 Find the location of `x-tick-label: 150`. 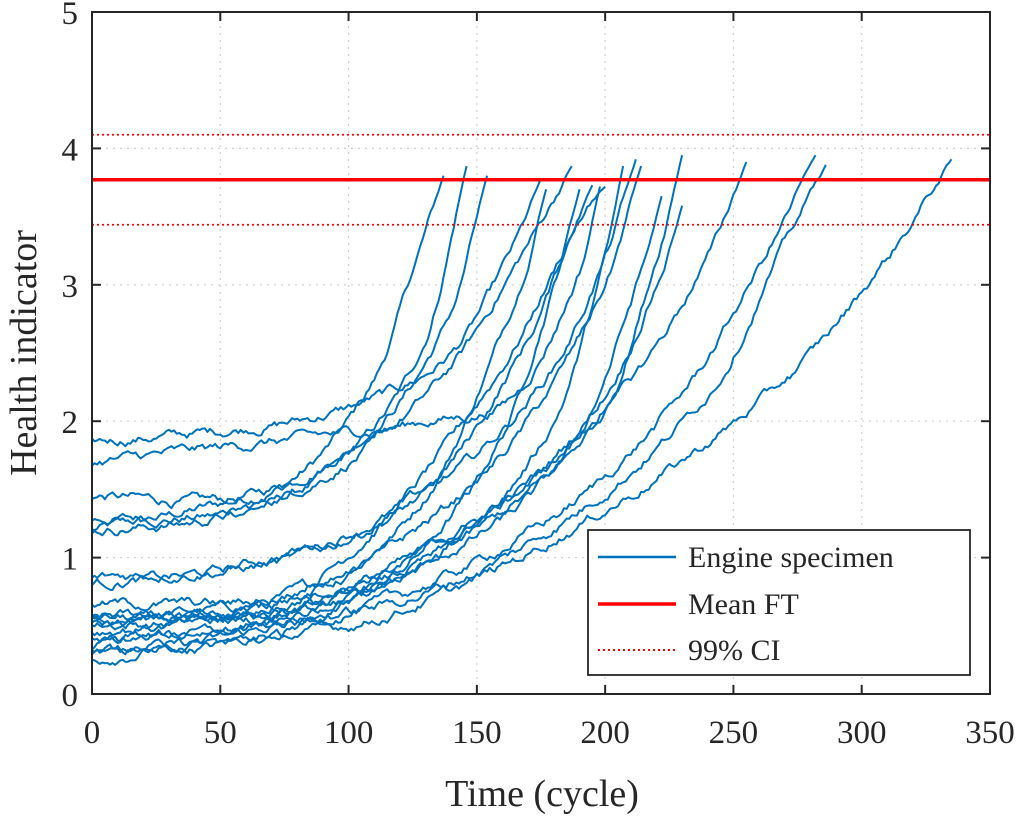

x-tick-label: 150 is located at coordinates (477, 733).